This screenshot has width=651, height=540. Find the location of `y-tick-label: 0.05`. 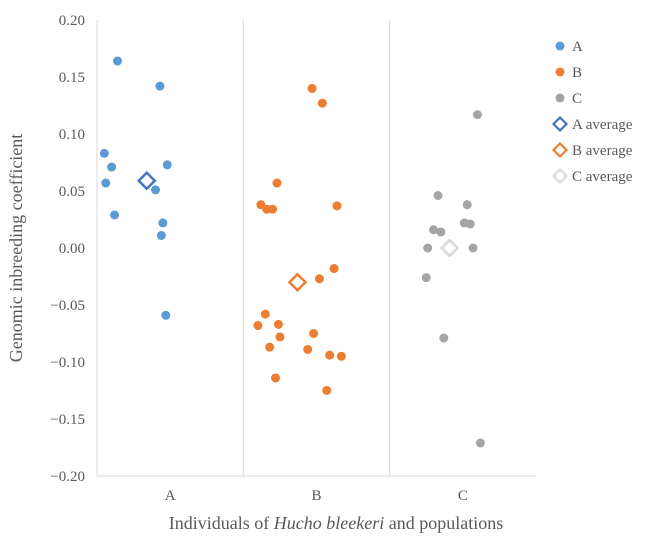

y-tick-label: 0.05 is located at coordinates (72, 192).